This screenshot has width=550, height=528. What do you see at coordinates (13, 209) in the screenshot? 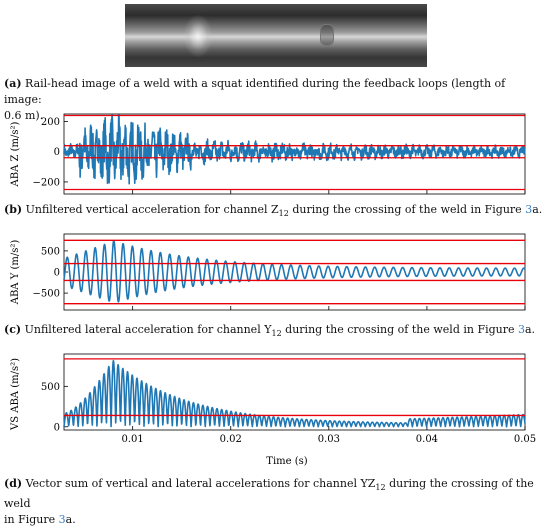
I see `caption-b-letter: (b)` at bounding box center [13, 209].